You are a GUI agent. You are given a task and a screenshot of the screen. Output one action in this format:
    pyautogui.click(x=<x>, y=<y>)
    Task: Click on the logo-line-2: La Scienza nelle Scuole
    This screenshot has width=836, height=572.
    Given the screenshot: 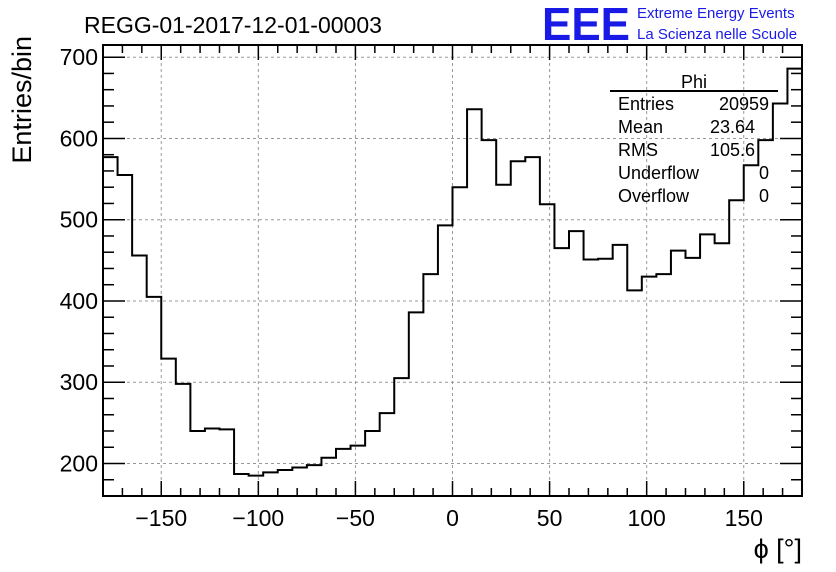 What is the action you would take?
    pyautogui.click(x=717, y=34)
    